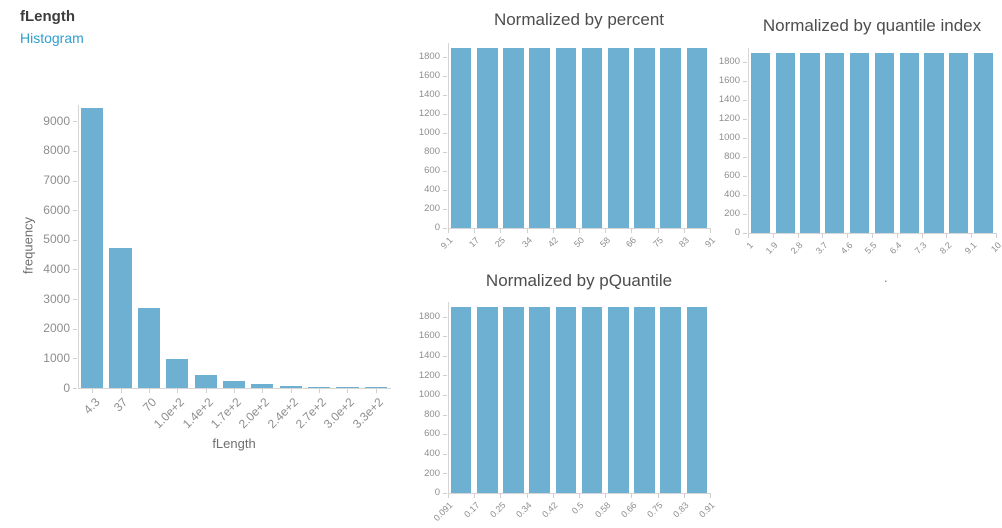 Image resolution: width=1002 pixels, height=528 pixels. Describe the element at coordinates (498, 510) in the screenshot. I see `x-axis-tick-label: 0.25` at that location.